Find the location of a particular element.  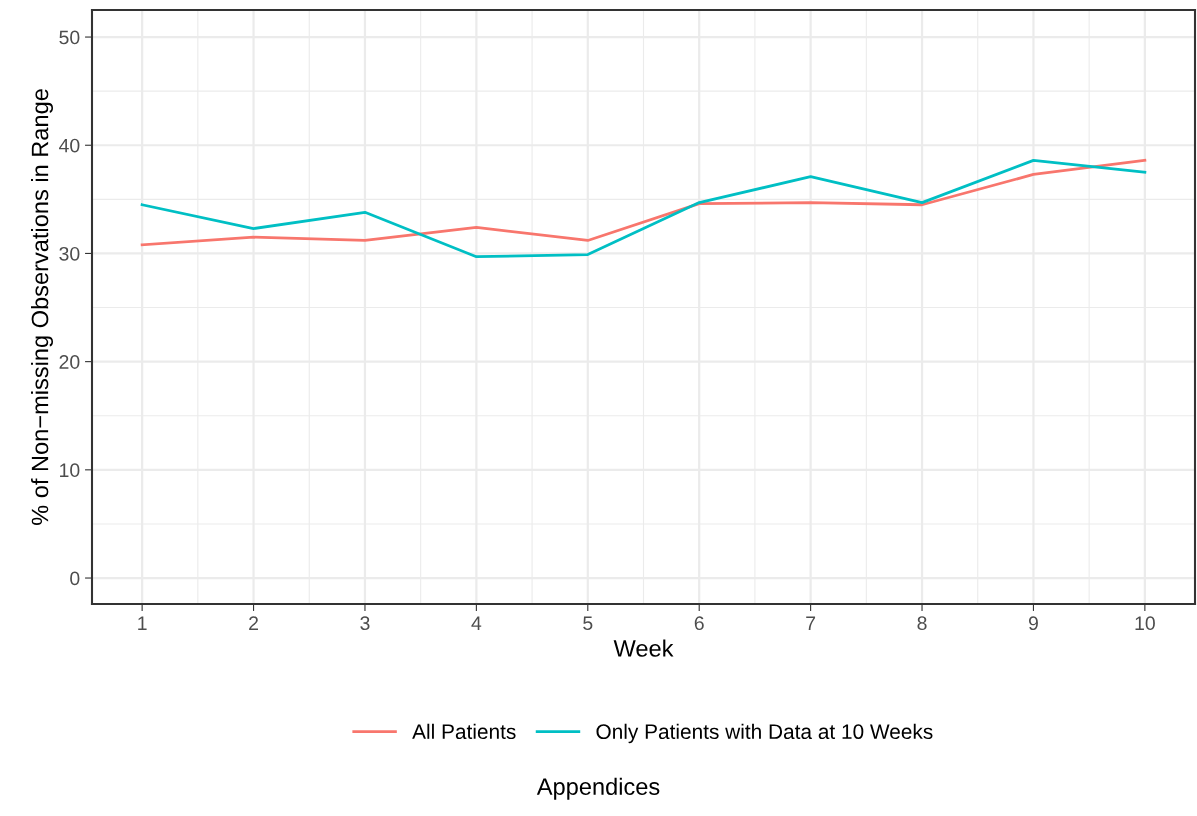

legend-label: All Patients is located at coordinates (464, 731).